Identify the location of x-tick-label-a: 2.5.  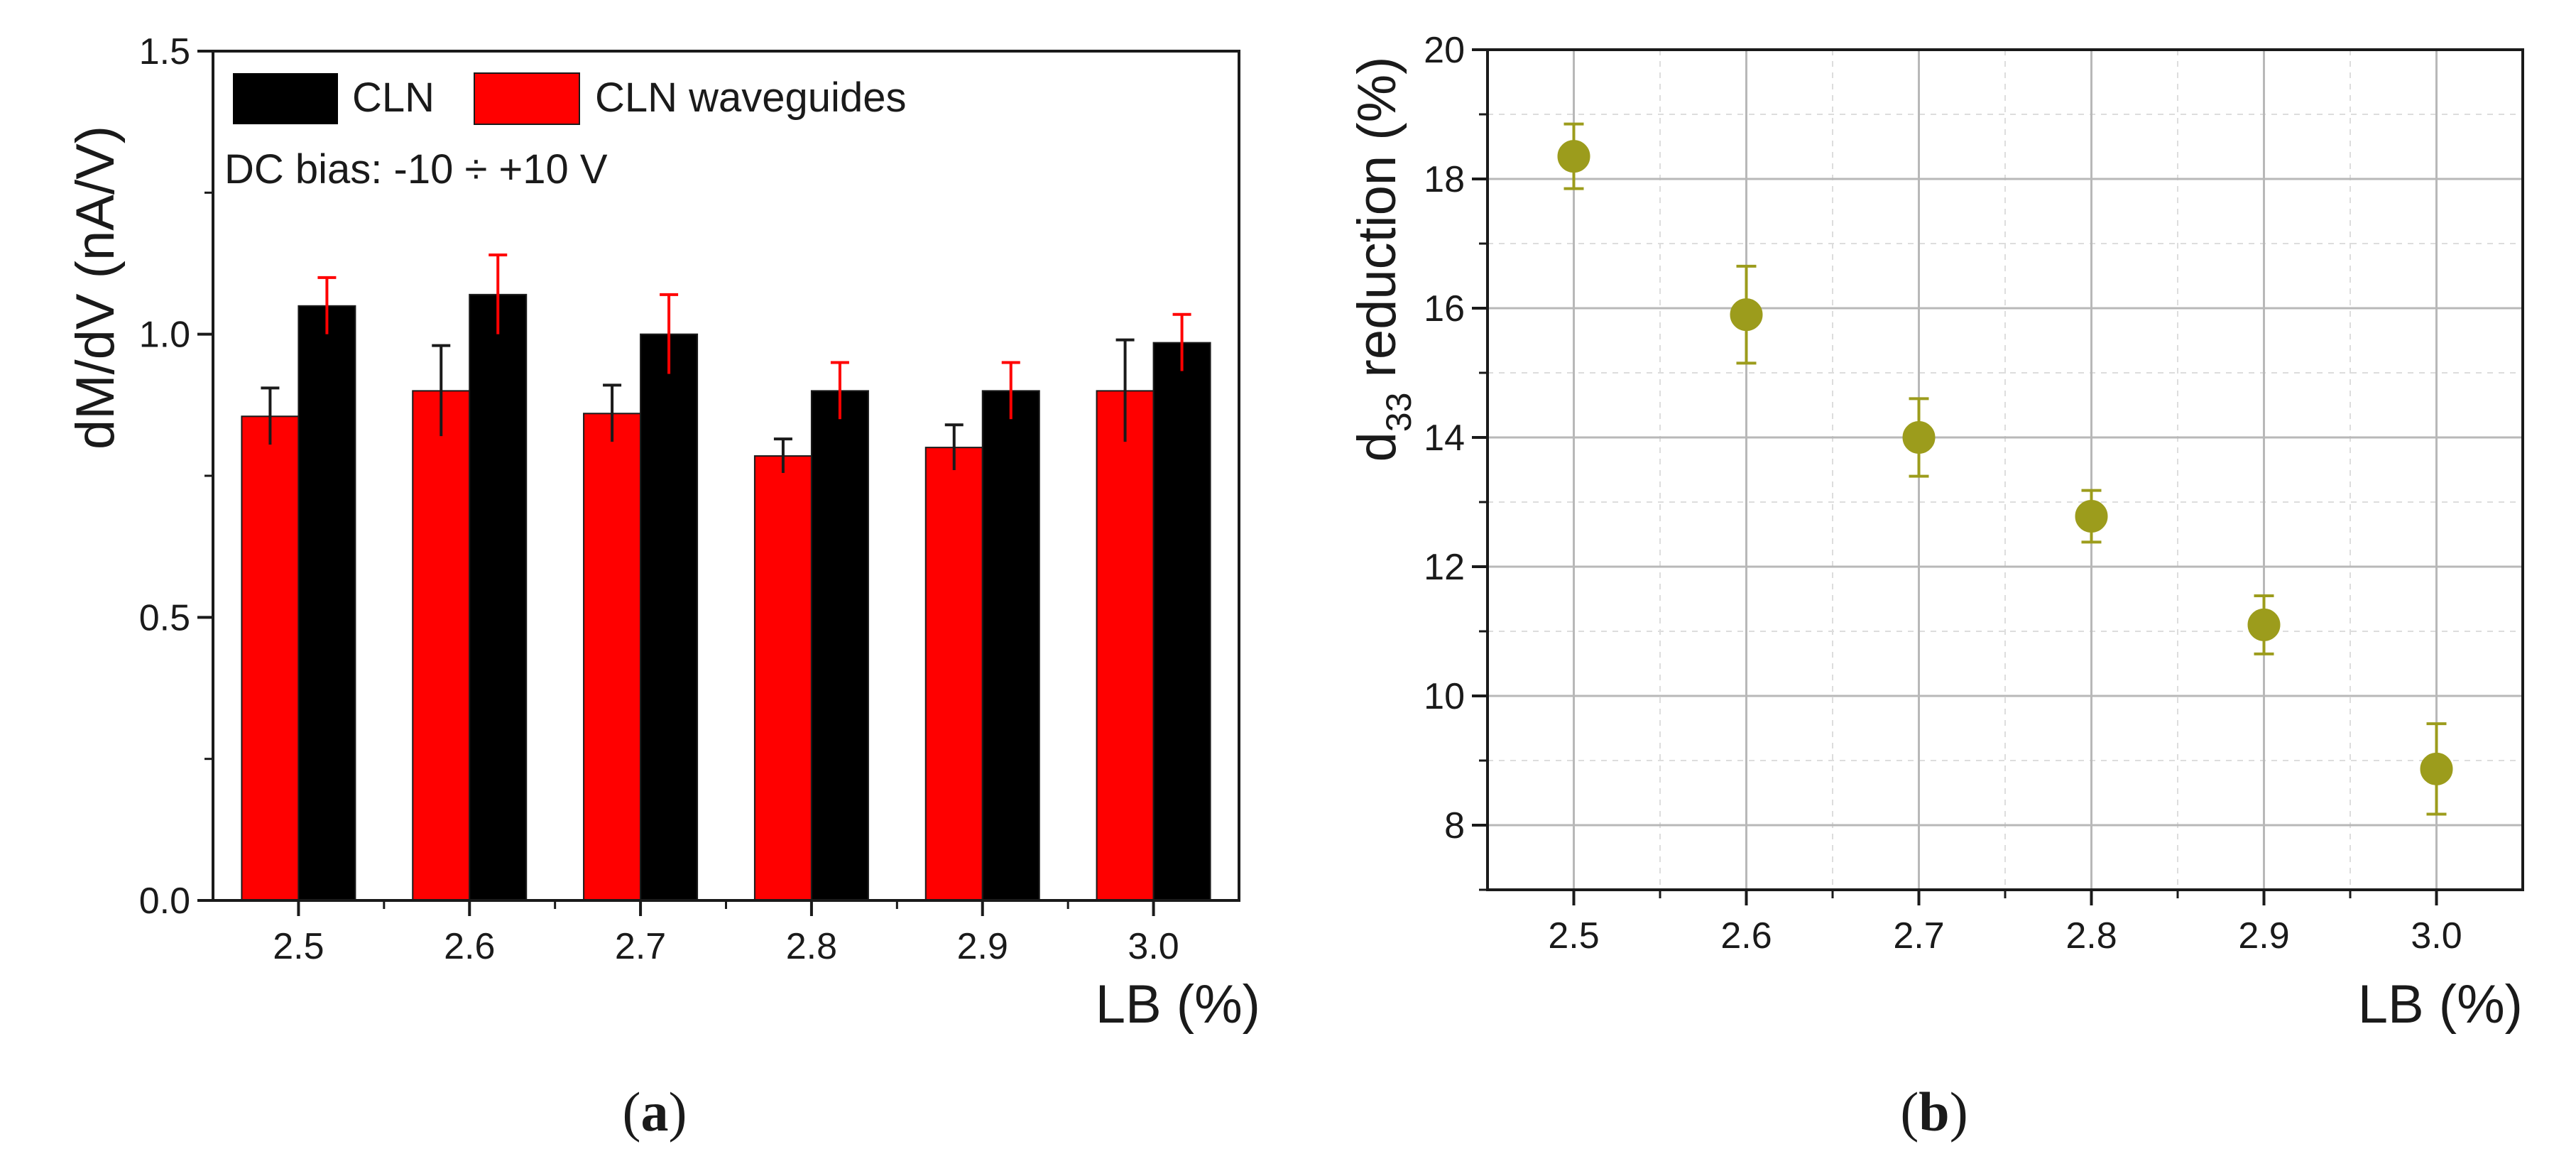
(298, 946).